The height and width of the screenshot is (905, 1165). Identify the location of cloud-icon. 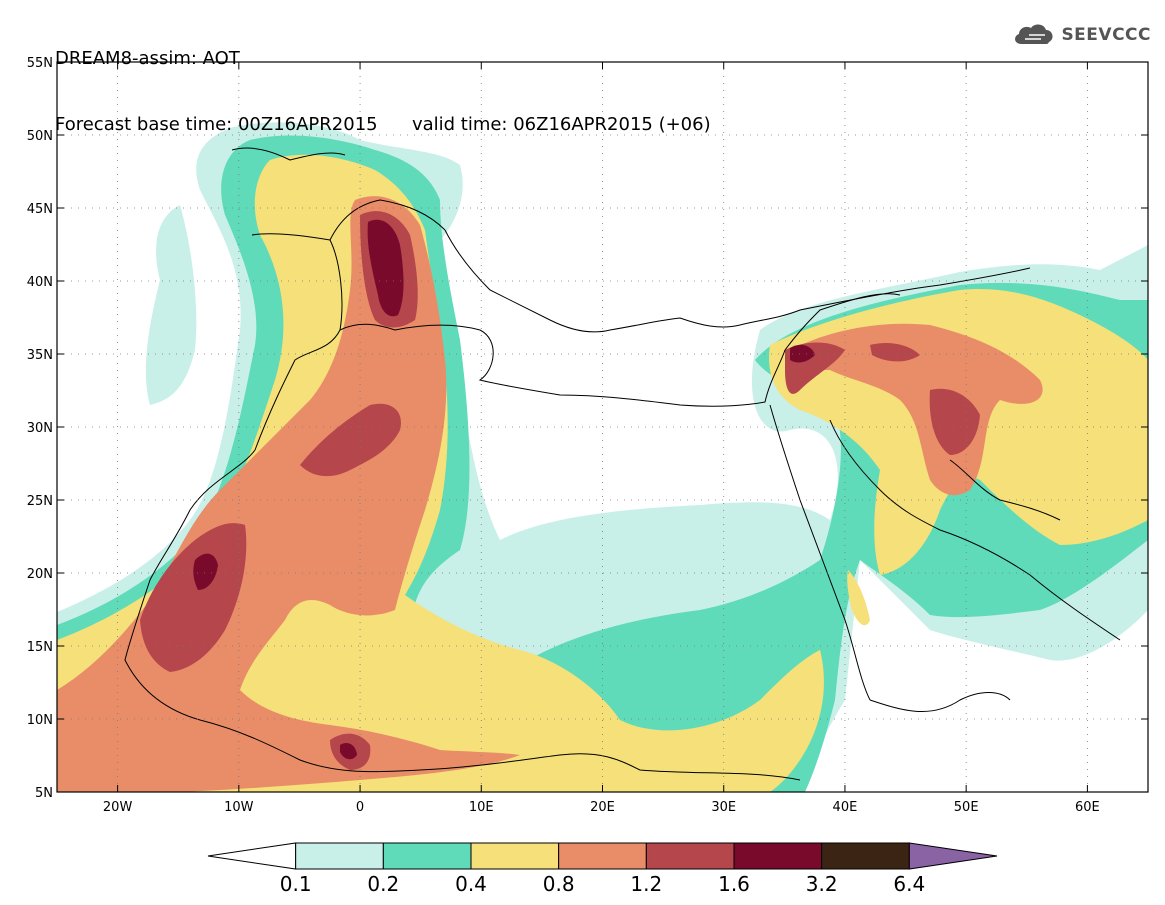
(1034, 34).